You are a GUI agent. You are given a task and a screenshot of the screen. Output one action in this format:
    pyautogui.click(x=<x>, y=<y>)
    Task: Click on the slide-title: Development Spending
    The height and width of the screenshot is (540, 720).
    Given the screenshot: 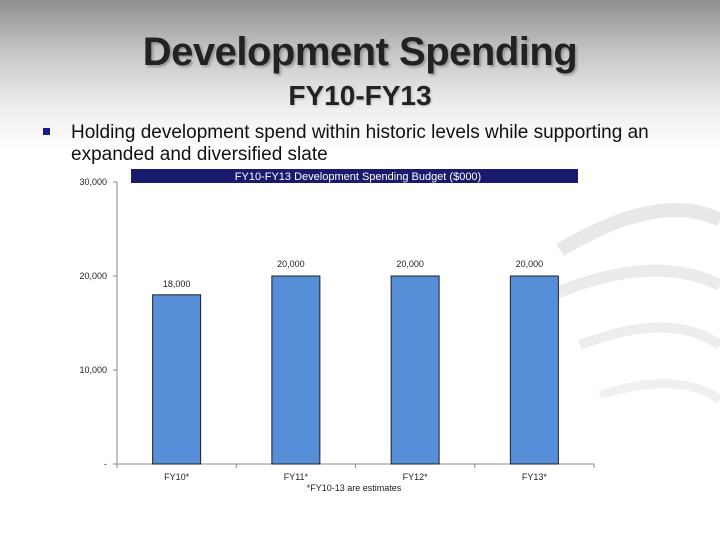 What is the action you would take?
    pyautogui.click(x=360, y=52)
    